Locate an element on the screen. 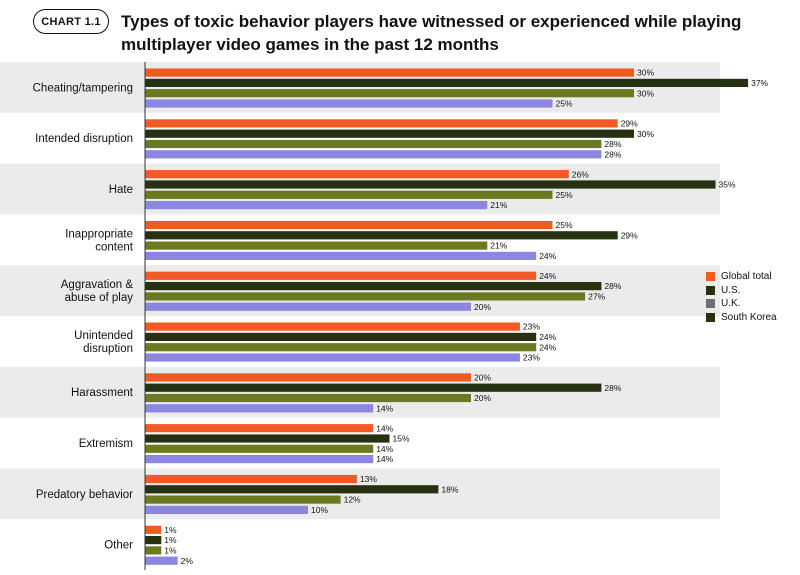 The image size is (800, 575). value-label-cheating-tampering-south-korea: 25% is located at coordinates (564, 104).